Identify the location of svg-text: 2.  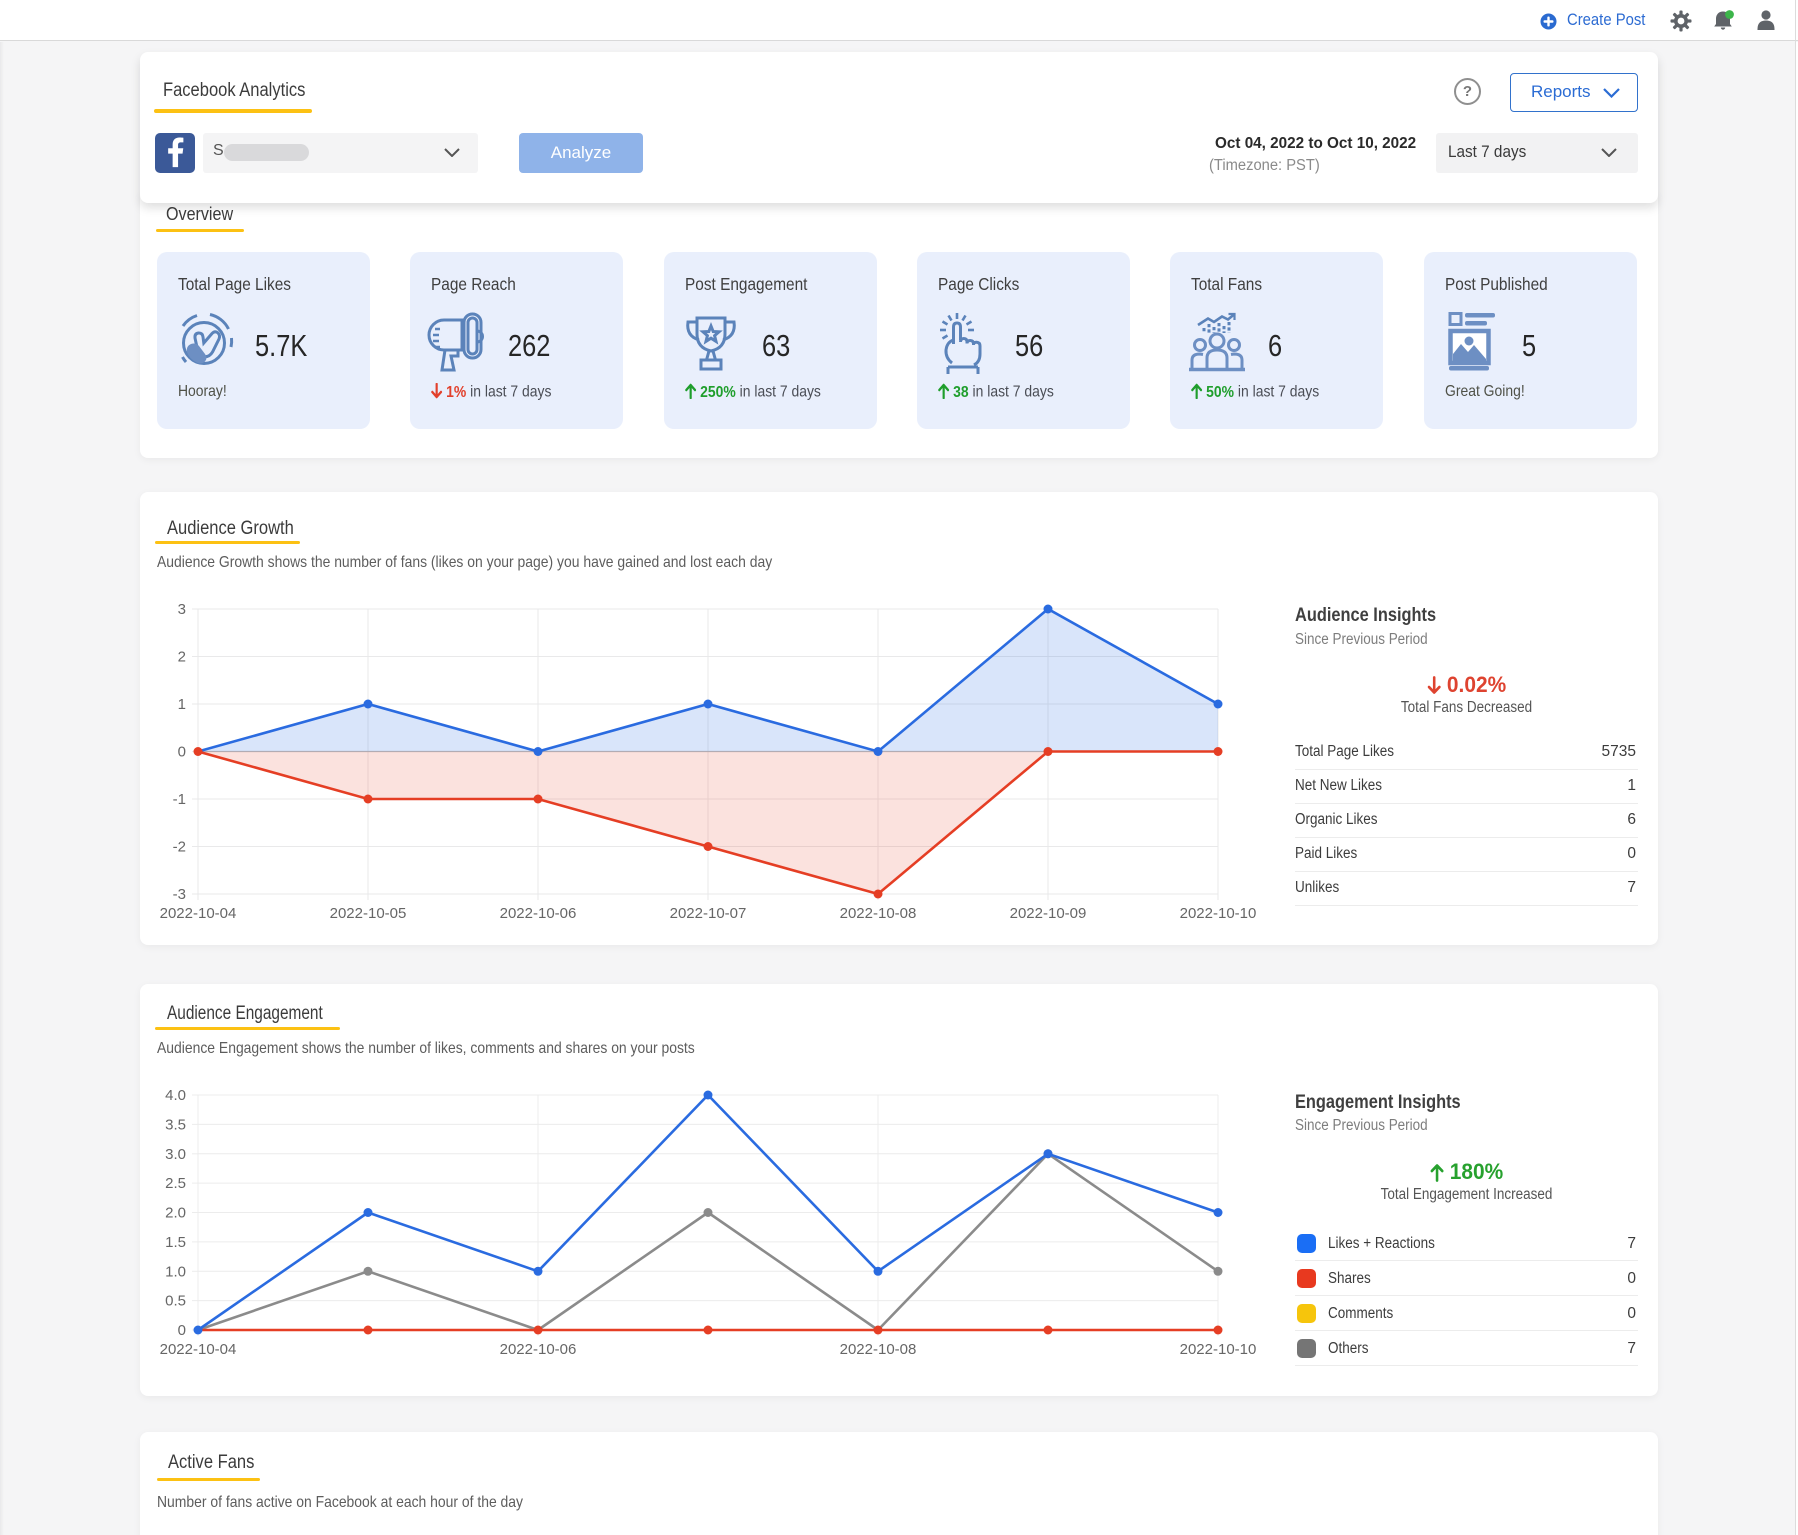
(182, 657).